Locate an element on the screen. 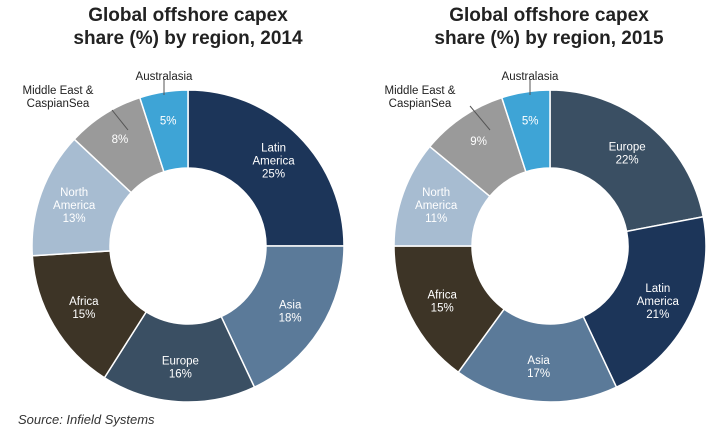  chart-title-line2: share (%) by region, 2014 is located at coordinates (188, 38).